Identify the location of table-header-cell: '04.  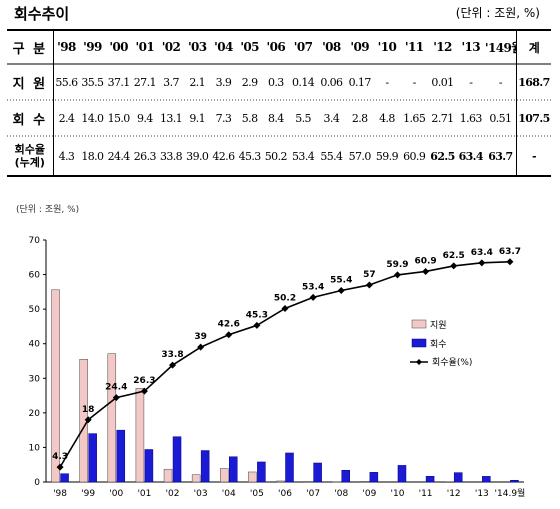
(223, 47).